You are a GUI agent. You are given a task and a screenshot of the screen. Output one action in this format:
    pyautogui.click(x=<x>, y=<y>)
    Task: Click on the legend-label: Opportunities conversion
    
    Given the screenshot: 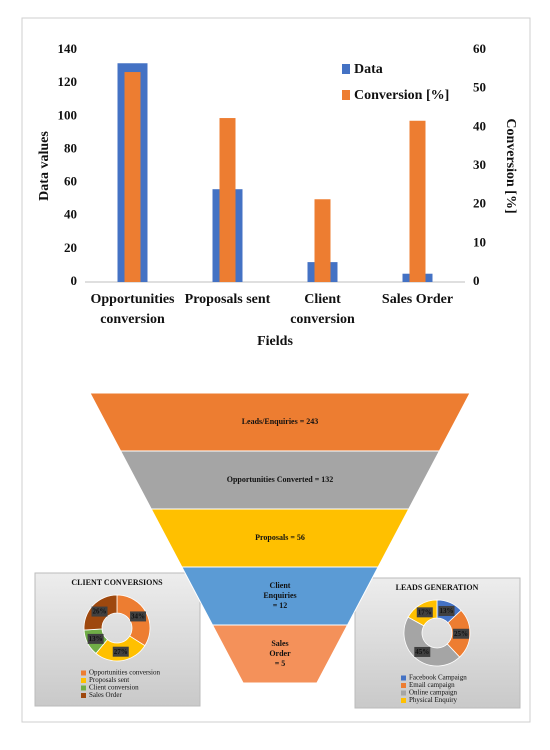 What is the action you would take?
    pyautogui.click(x=124, y=673)
    